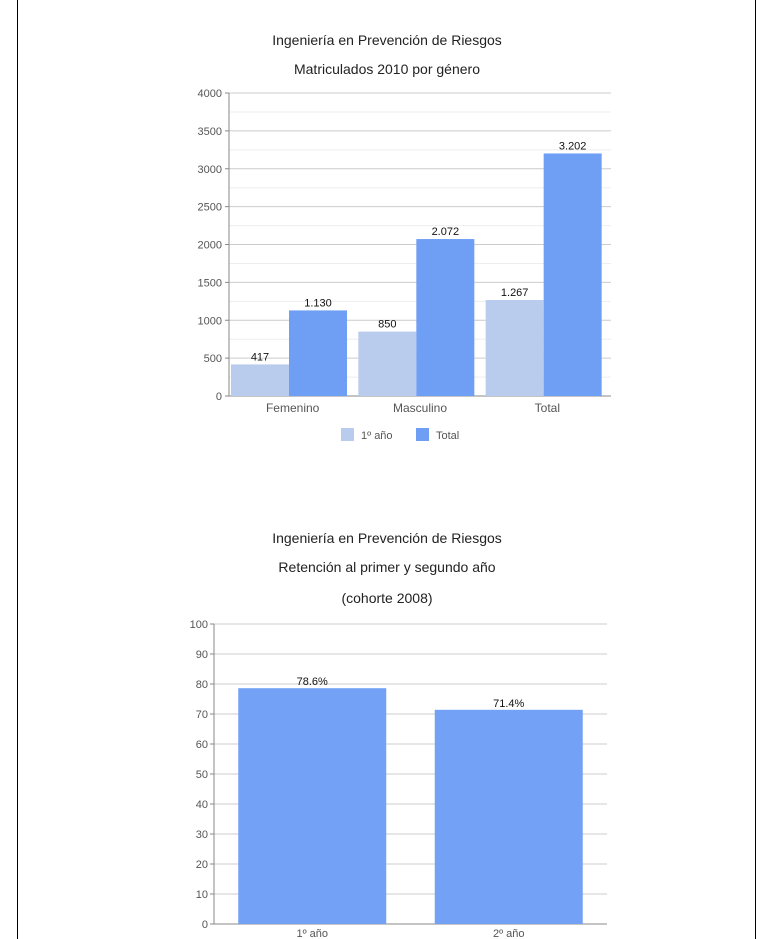 The image size is (774, 939). What do you see at coordinates (293, 408) in the screenshot?
I see `x-tick-label: Femenino` at bounding box center [293, 408].